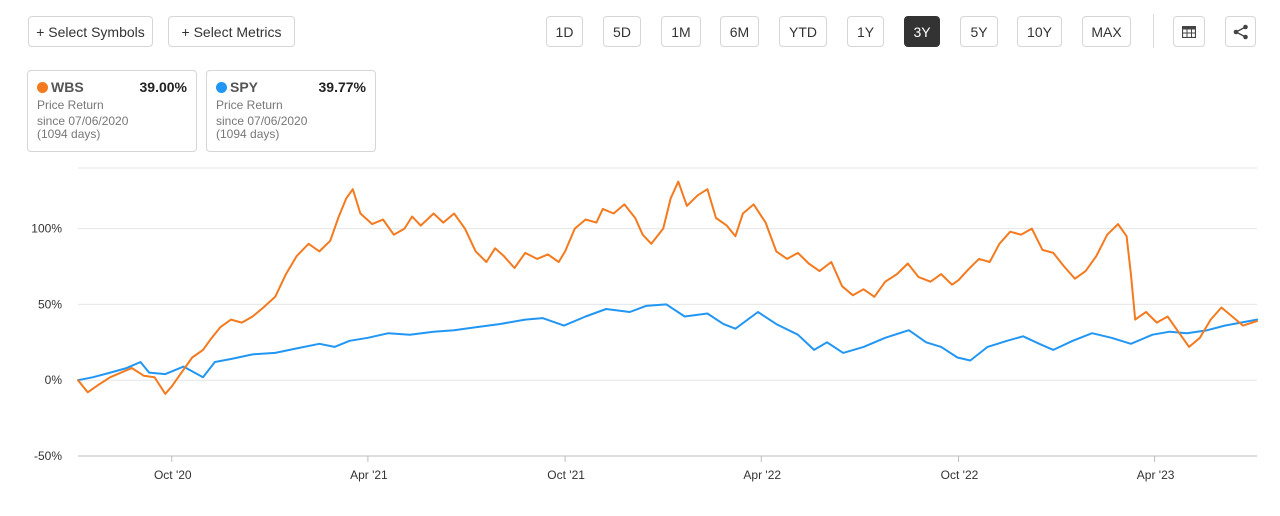 The height and width of the screenshot is (516, 1280). I want to click on range-5d-button: 5D, so click(622, 31).